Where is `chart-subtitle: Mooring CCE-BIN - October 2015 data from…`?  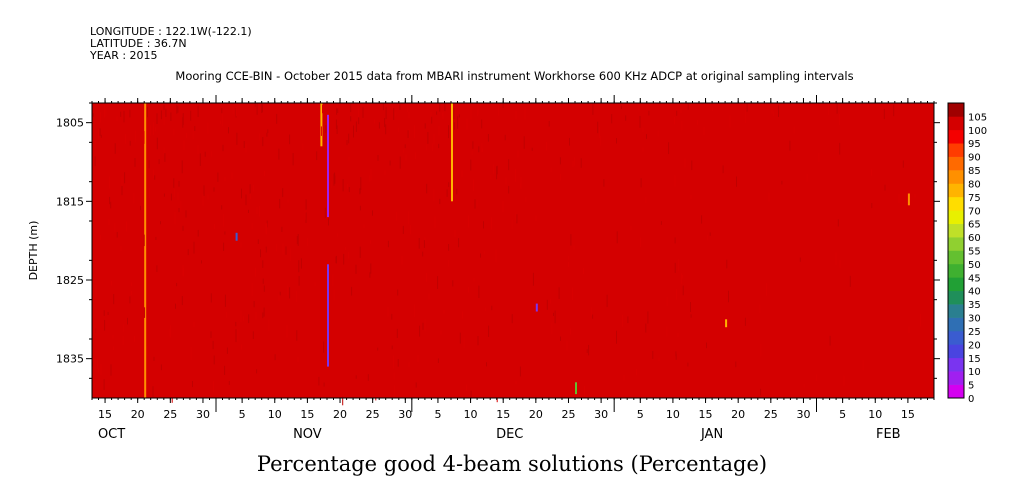
chart-subtitle: Mooring CCE-BIN - October 2015 data from… is located at coordinates (514, 76).